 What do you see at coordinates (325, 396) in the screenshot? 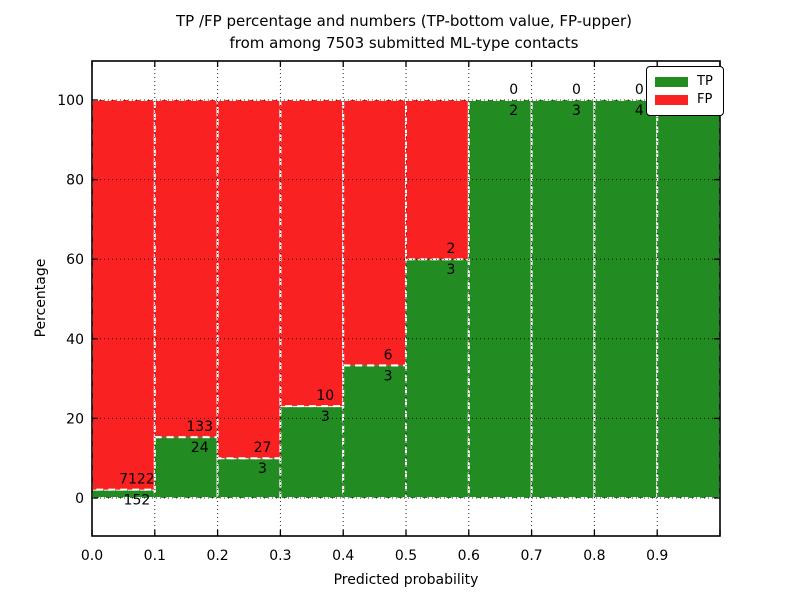
I see `fp-count-label: 10` at bounding box center [325, 396].